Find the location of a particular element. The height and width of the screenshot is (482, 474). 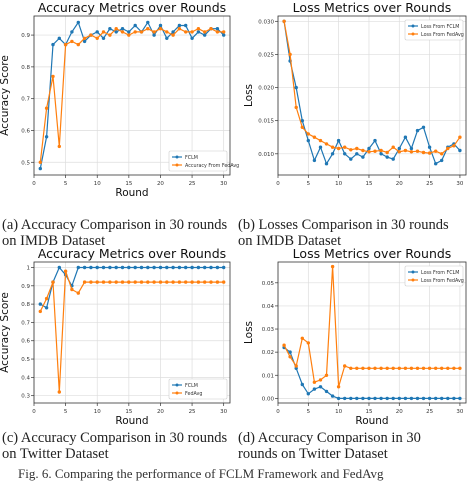

y-tick-label: 1 is located at coordinates (29, 268).